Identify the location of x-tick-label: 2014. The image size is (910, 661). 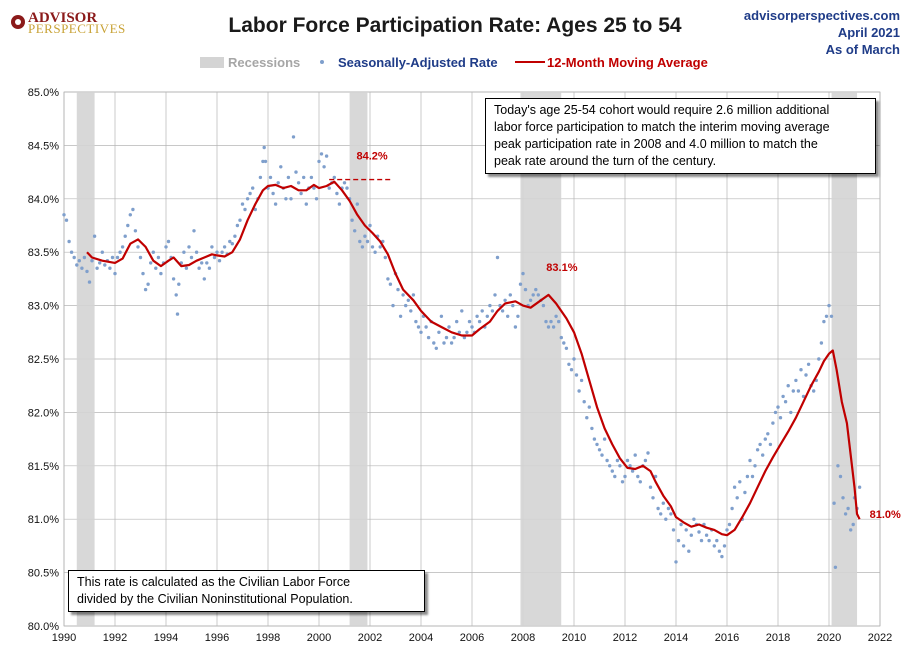
(676, 638).